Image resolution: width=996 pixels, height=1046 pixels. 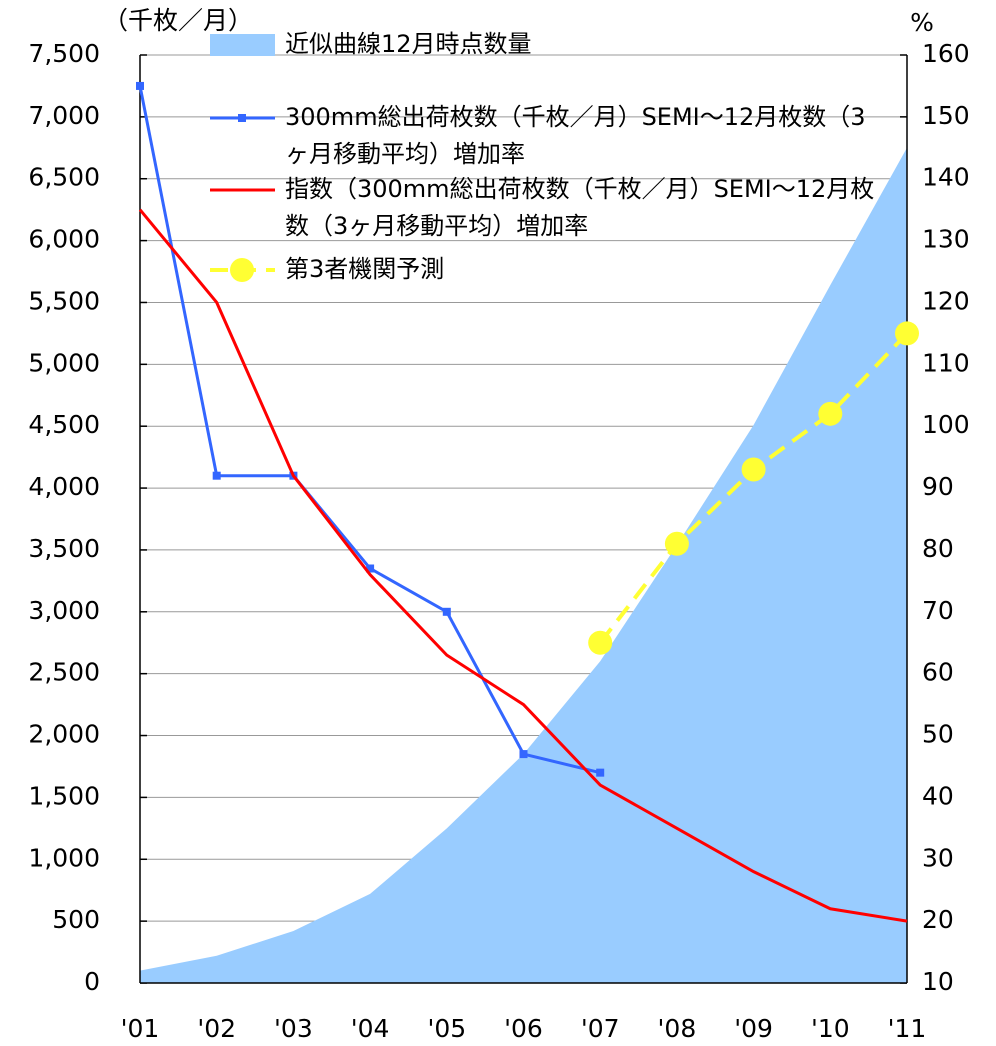 I want to click on y-tick-label: 500, so click(x=76, y=919).